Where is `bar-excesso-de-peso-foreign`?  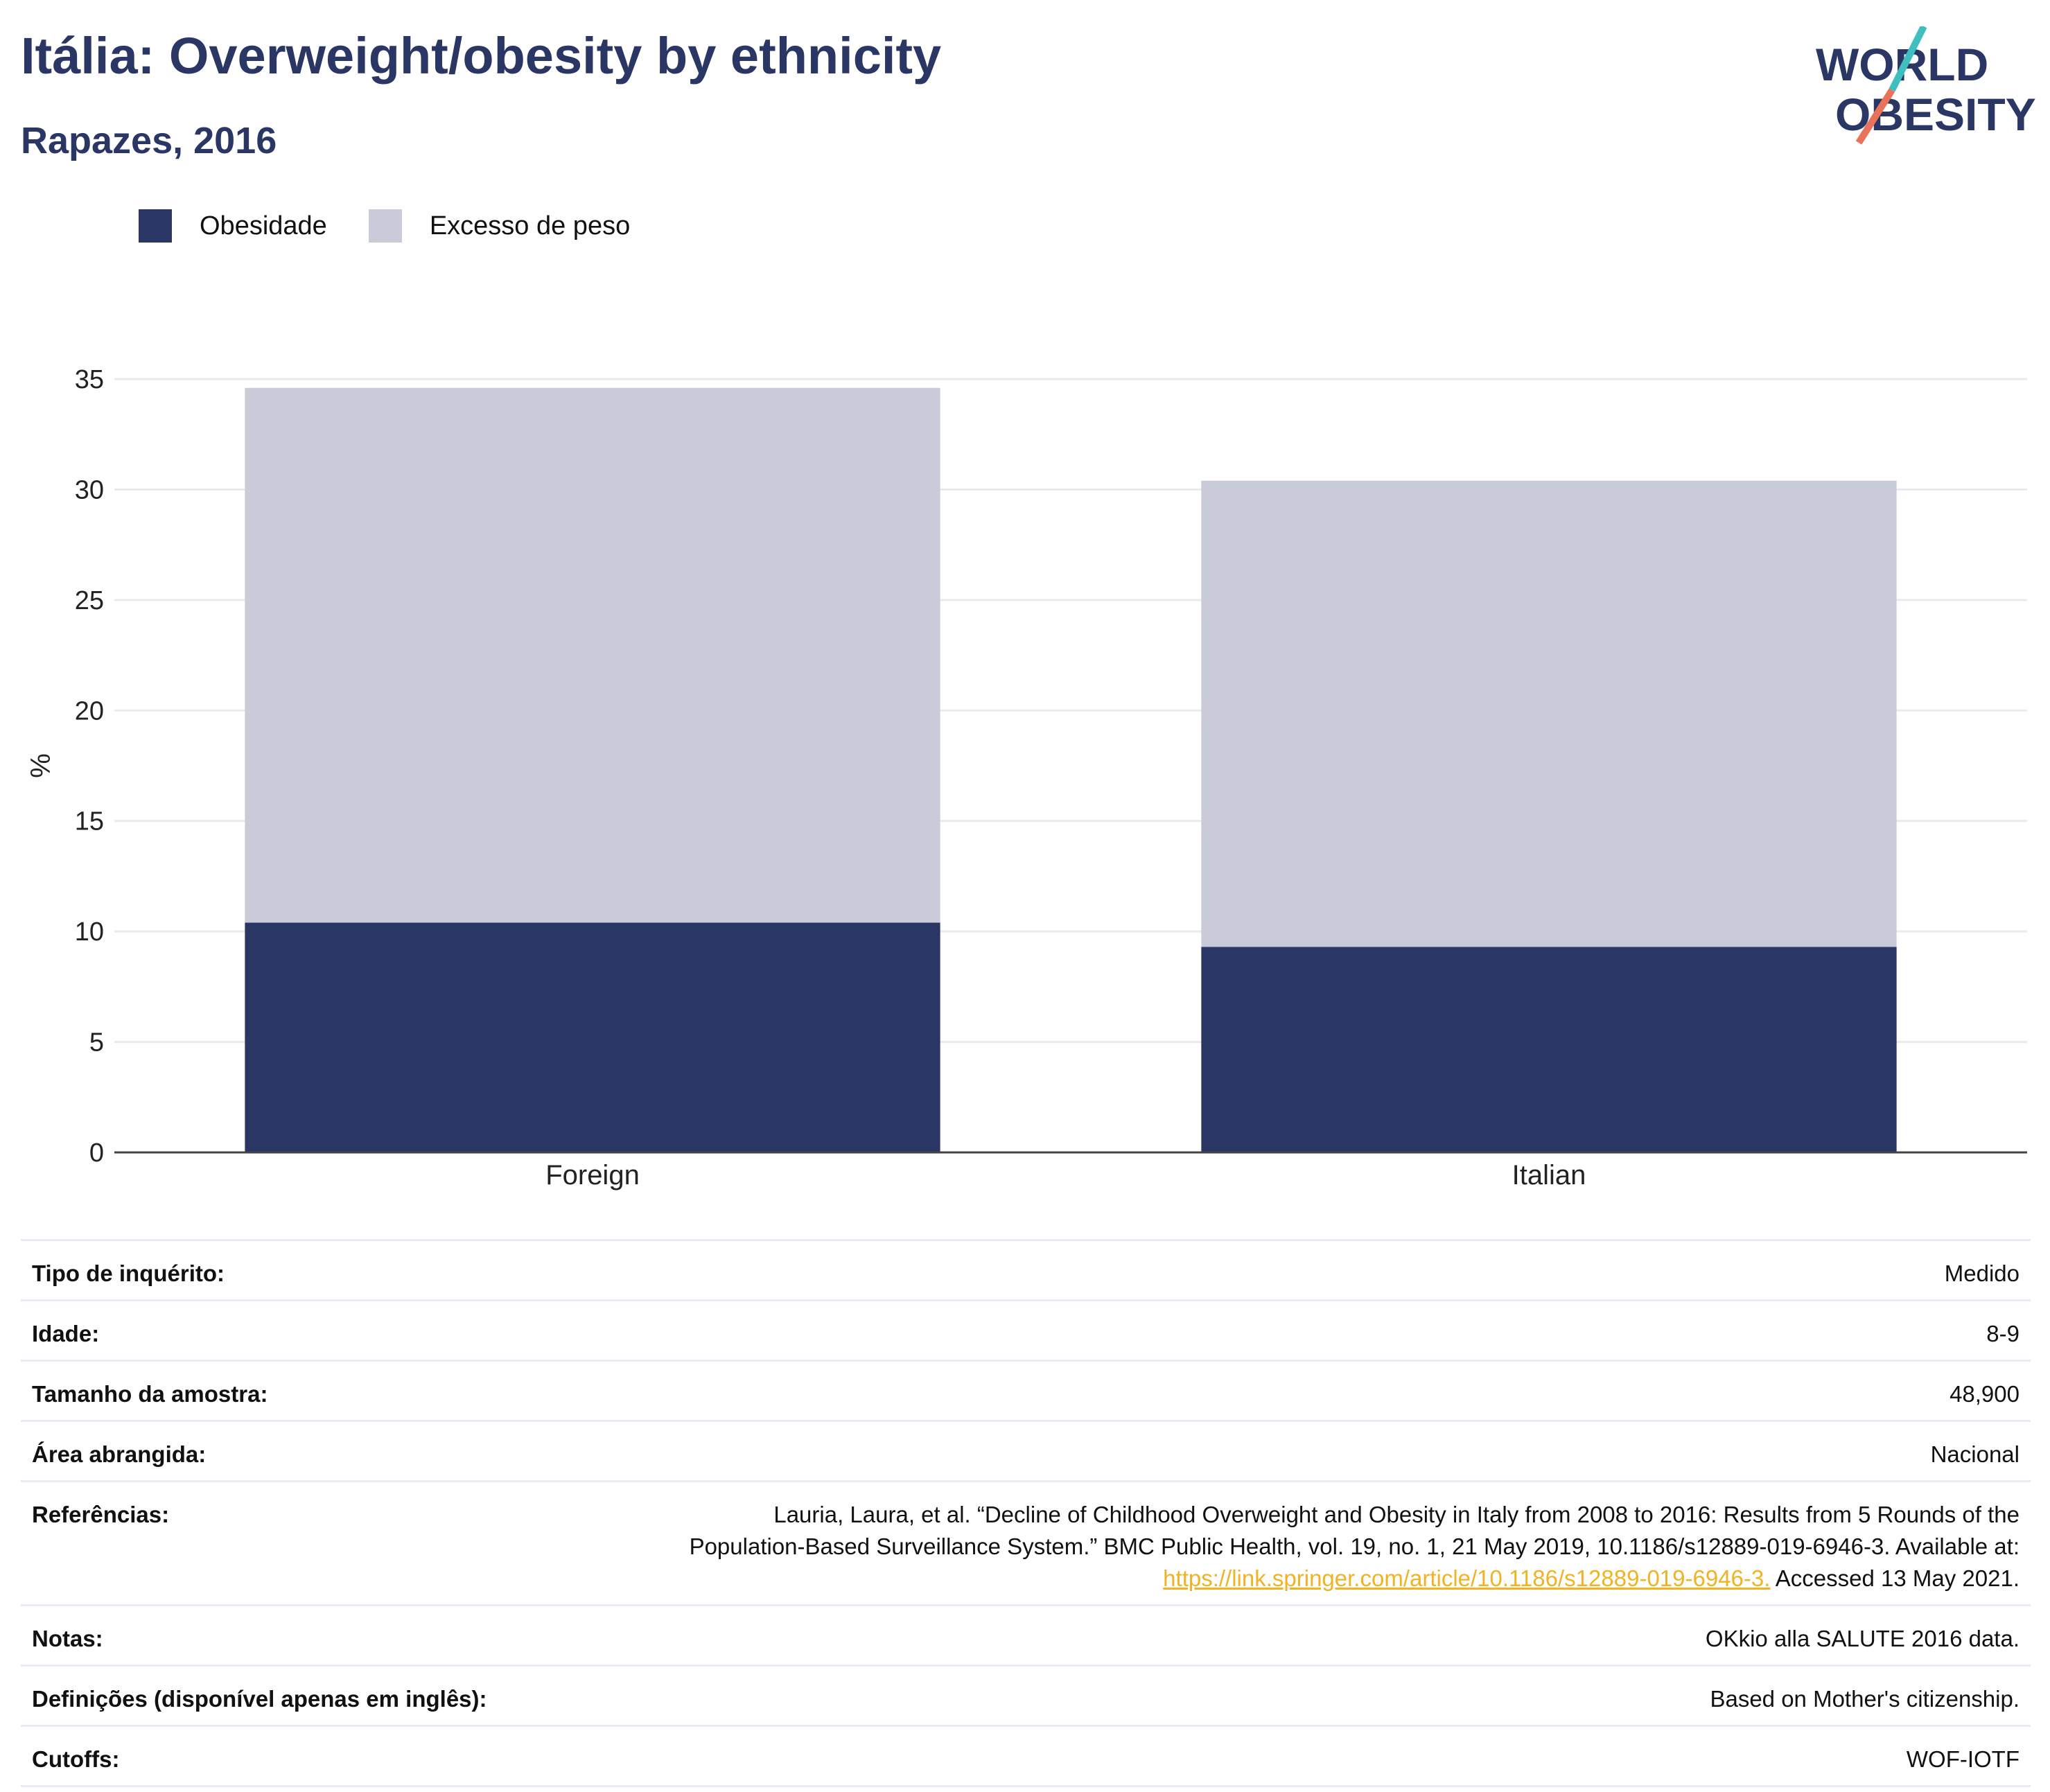 bar-excesso-de-peso-foreign is located at coordinates (592, 655).